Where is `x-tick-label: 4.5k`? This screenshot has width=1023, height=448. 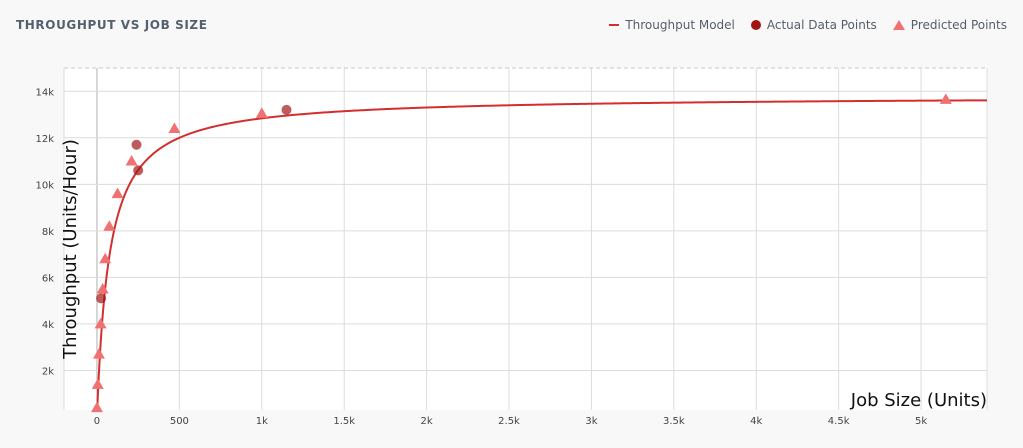
x-tick-label: 4.5k is located at coordinates (839, 421).